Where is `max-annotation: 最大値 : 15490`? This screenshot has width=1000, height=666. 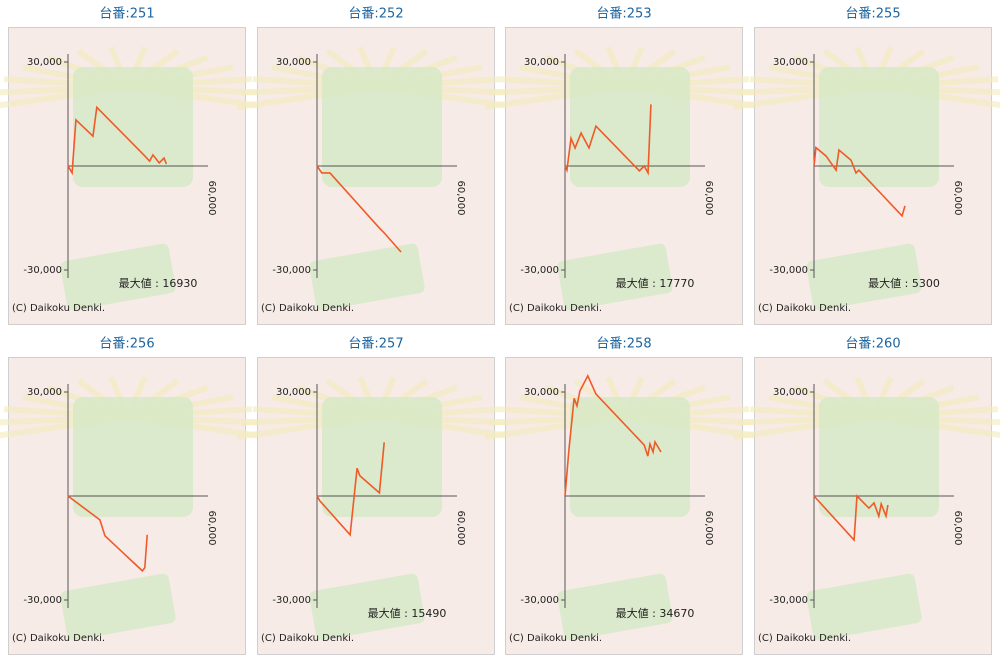
max-annotation: 最大値 : 15490 is located at coordinates (407, 613).